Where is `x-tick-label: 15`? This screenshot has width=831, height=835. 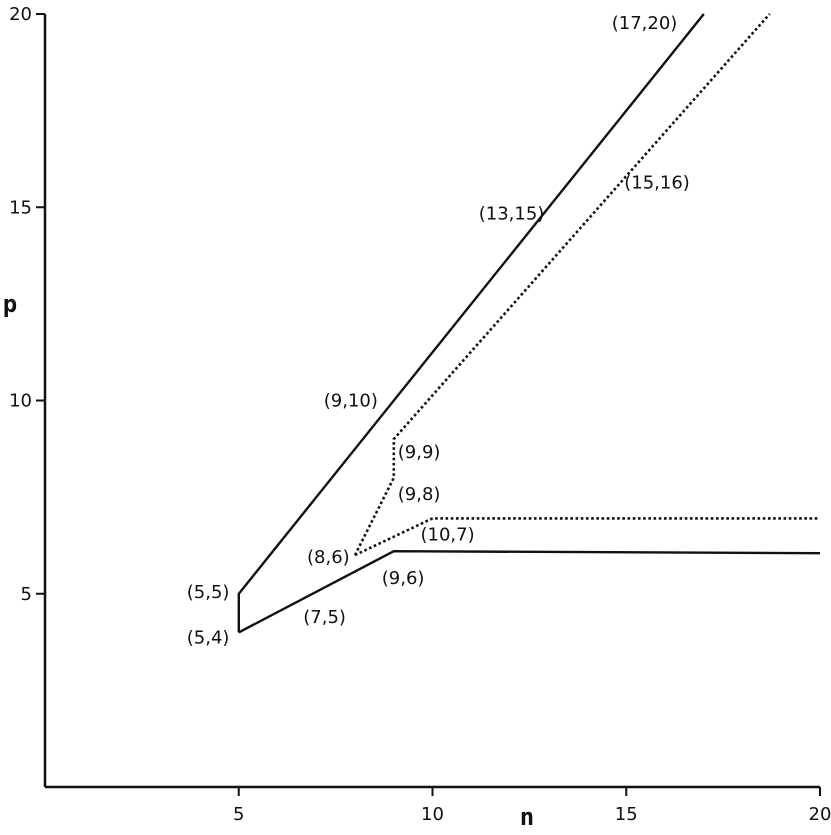
x-tick-label: 15 is located at coordinates (626, 814).